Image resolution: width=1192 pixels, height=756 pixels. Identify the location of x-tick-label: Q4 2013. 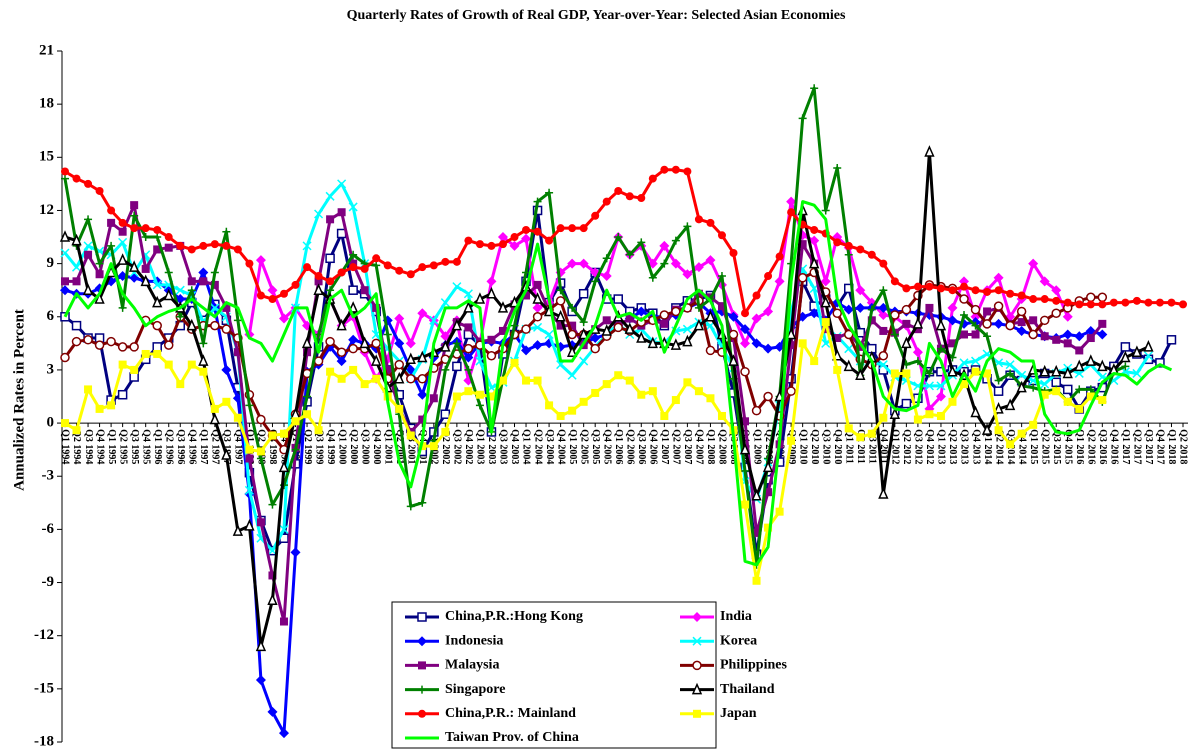
(975, 446).